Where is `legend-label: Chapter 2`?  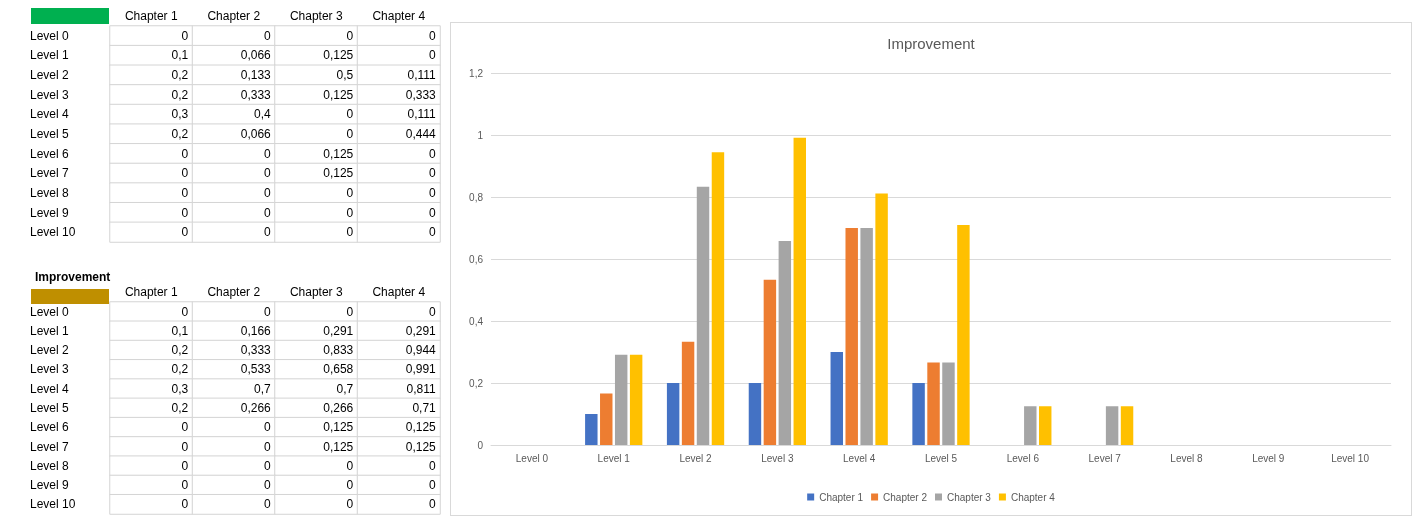
legend-label: Chapter 2 is located at coordinates (905, 497).